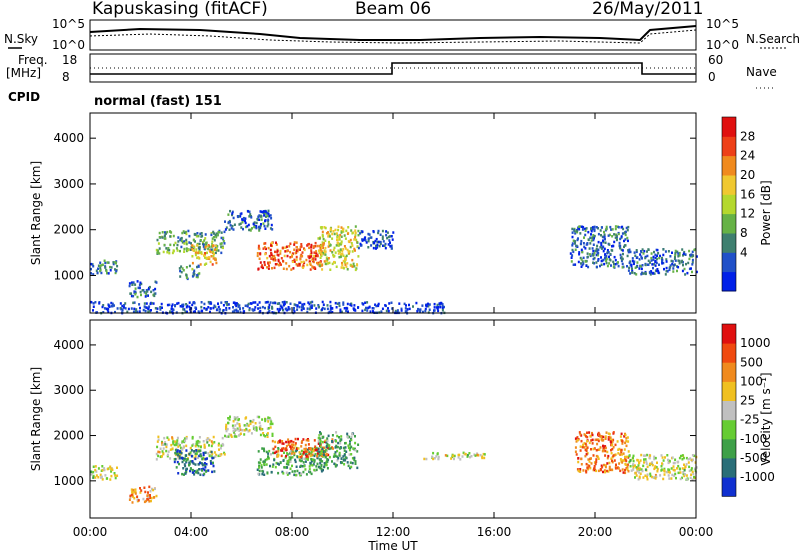 This screenshot has height=554, width=800. Describe the element at coordinates (729, 410) in the screenshot. I see `velocity-colorbar-swatch` at that location.